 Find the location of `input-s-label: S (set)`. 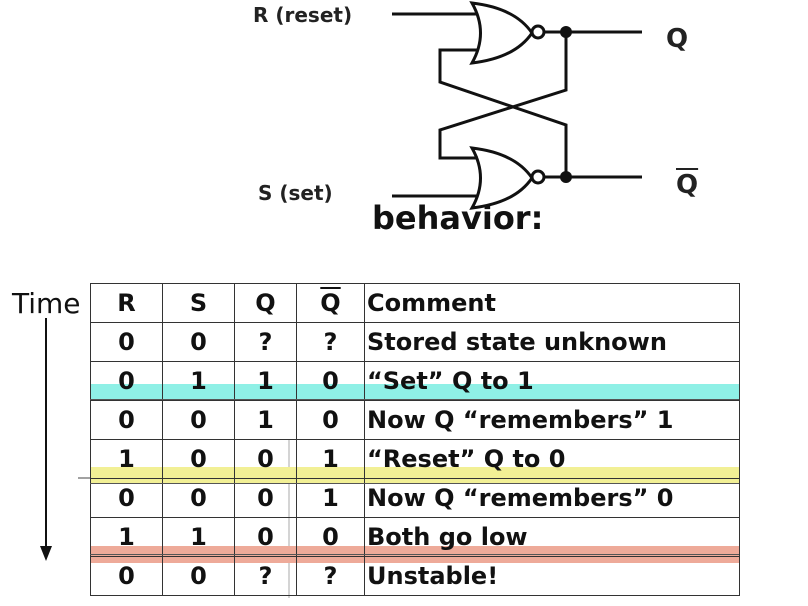

input-s-label: S (set) is located at coordinates (295, 193).